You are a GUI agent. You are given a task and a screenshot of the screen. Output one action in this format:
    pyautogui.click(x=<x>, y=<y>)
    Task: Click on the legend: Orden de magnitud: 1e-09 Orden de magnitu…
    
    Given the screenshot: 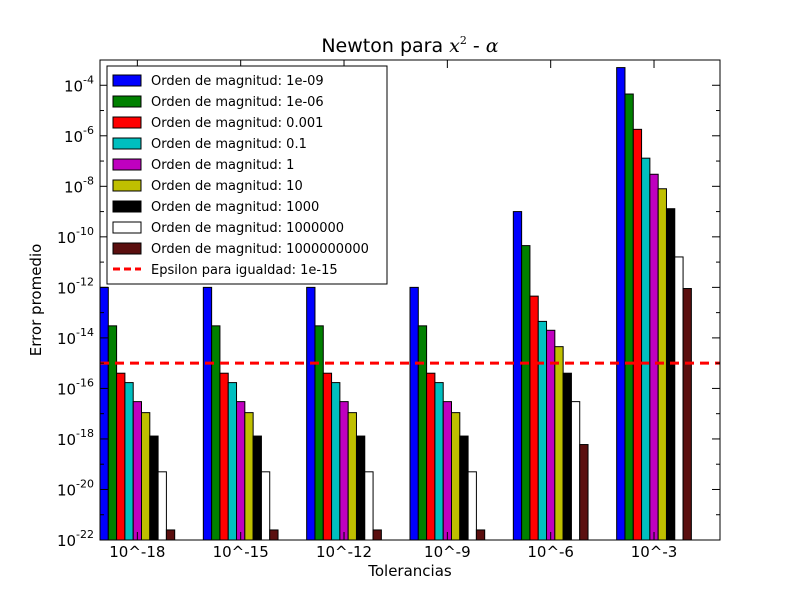 What is the action you would take?
    pyautogui.click(x=247, y=175)
    